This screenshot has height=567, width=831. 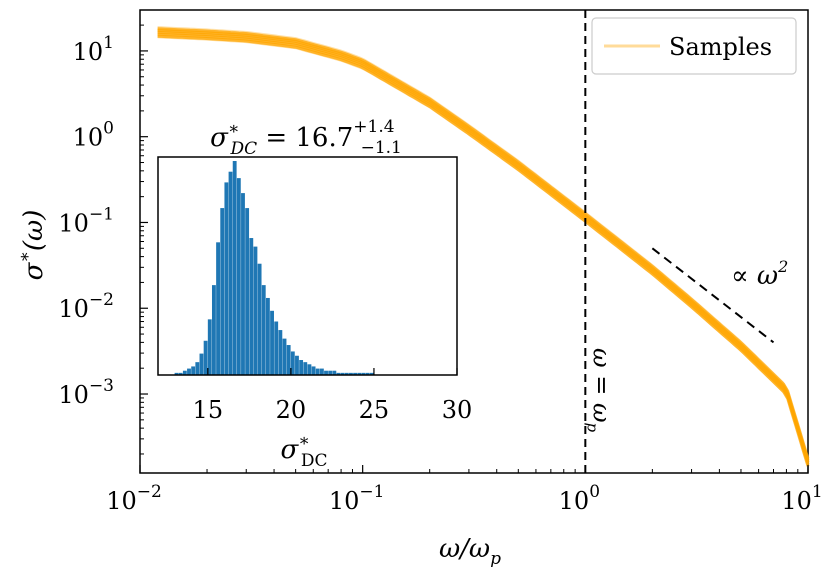 What do you see at coordinates (333, 396) in the screenshot?
I see `inset-axis-ticks: 15 20 25 30` at bounding box center [333, 396].